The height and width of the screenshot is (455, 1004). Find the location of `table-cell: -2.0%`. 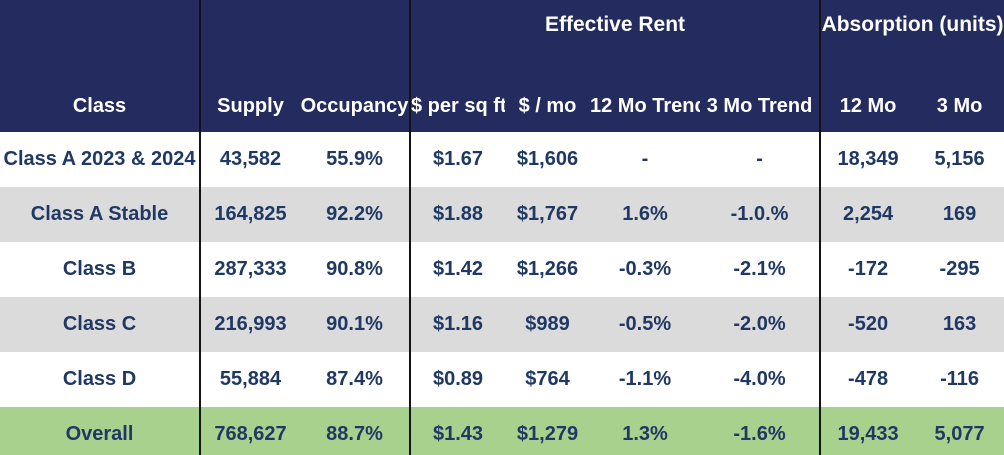

table-cell: -2.0% is located at coordinates (760, 324).